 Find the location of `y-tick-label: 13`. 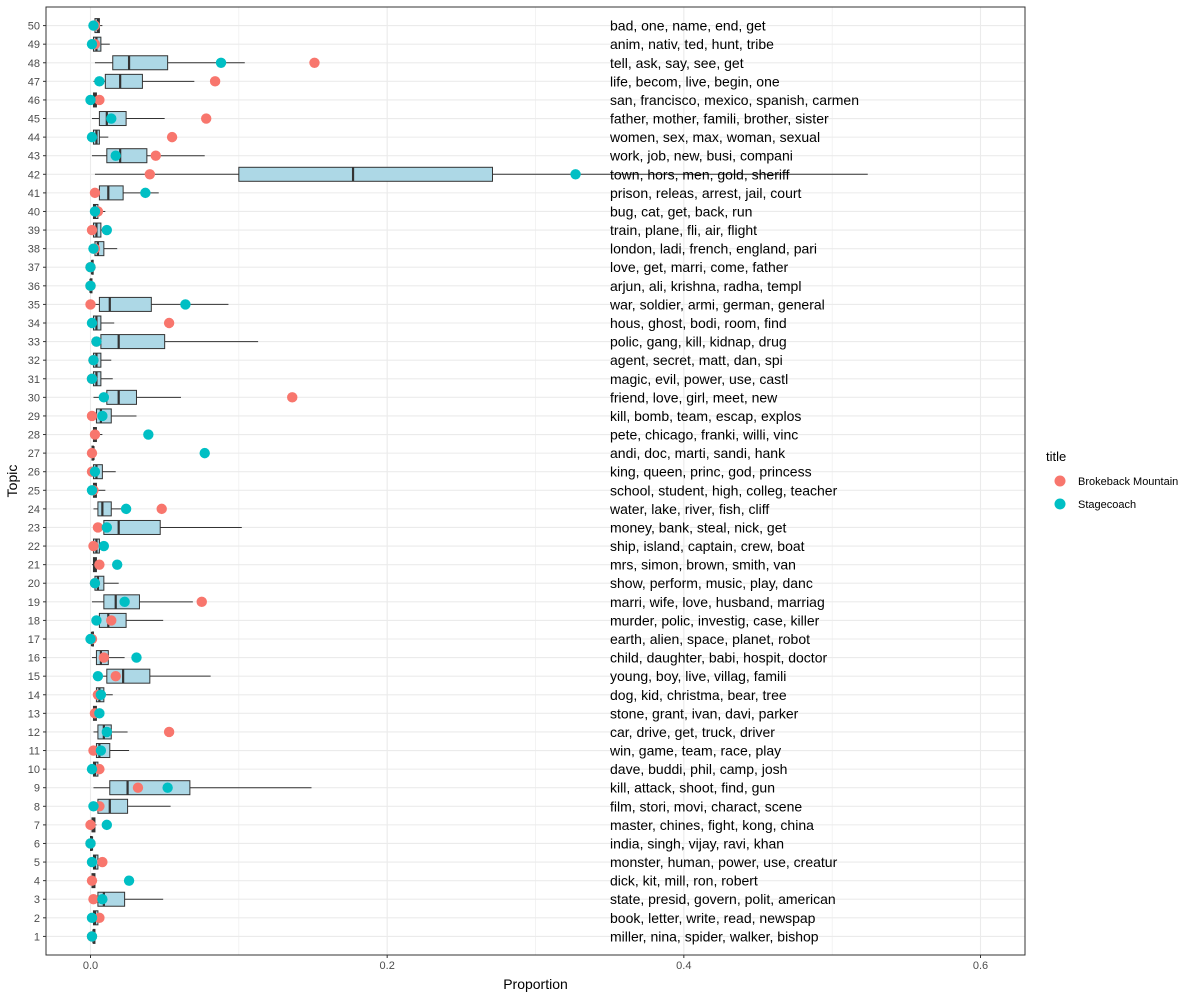

y-tick-label: 13 is located at coordinates (34, 714).